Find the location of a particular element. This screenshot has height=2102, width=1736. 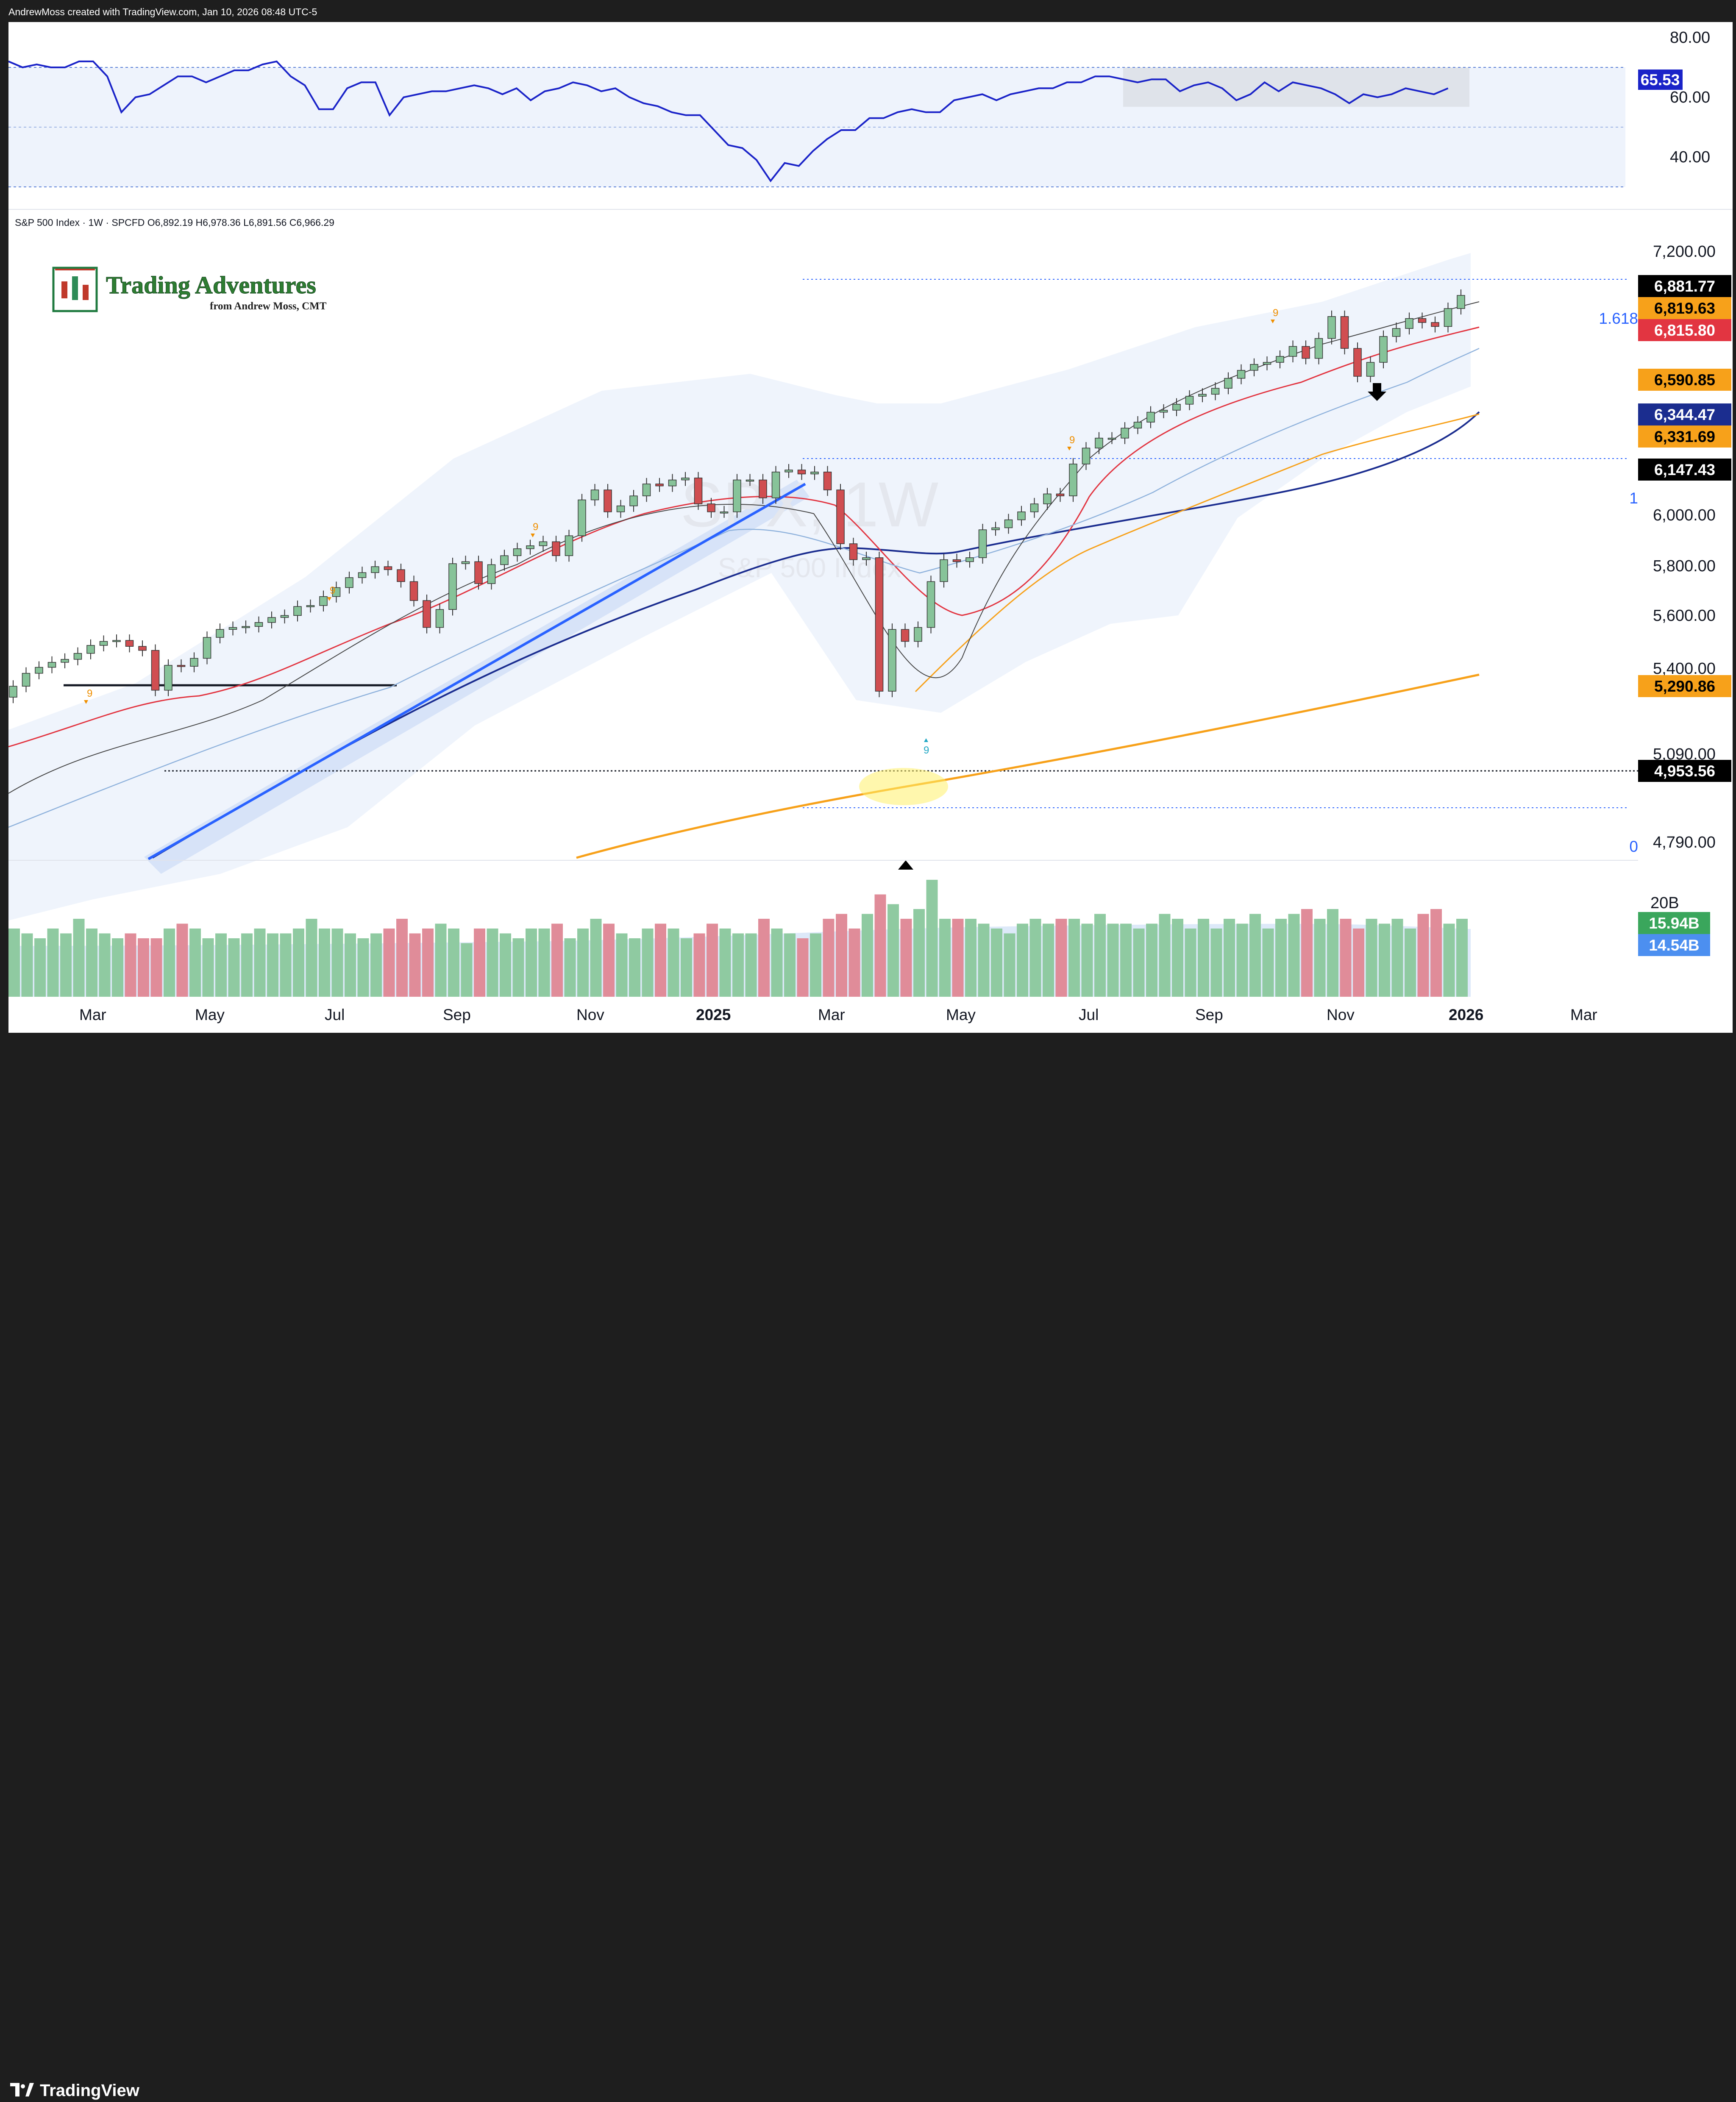

badge-fib-1-text: 6,147.43 is located at coordinates (1684, 469).